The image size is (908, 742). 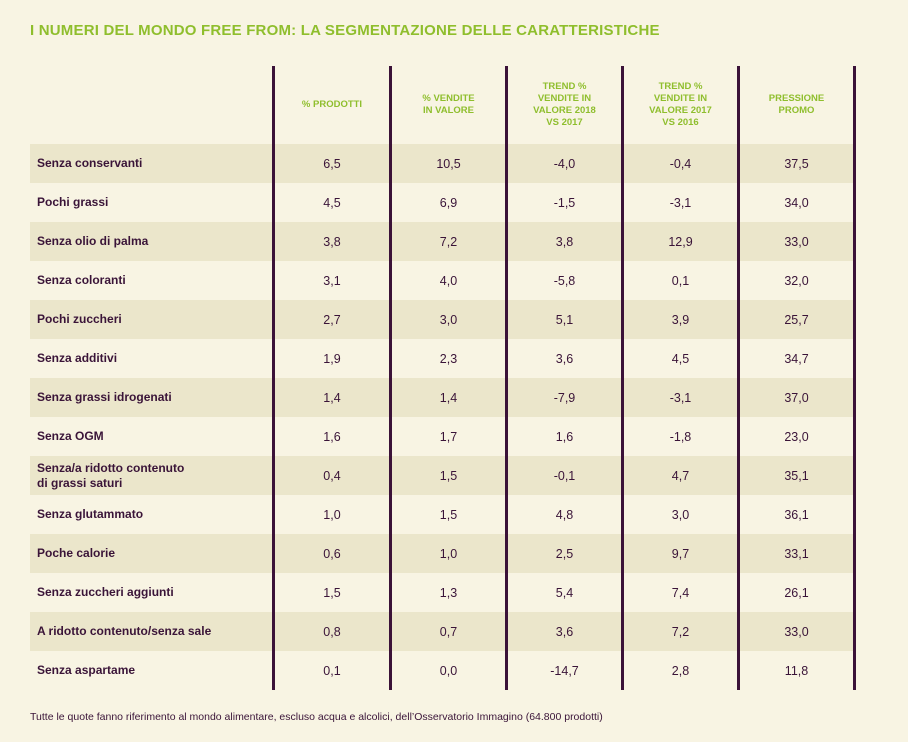 I want to click on table-row: Senza additivi 1,9 2,3 3,6 4,5 34,7, so click(x=442, y=358).